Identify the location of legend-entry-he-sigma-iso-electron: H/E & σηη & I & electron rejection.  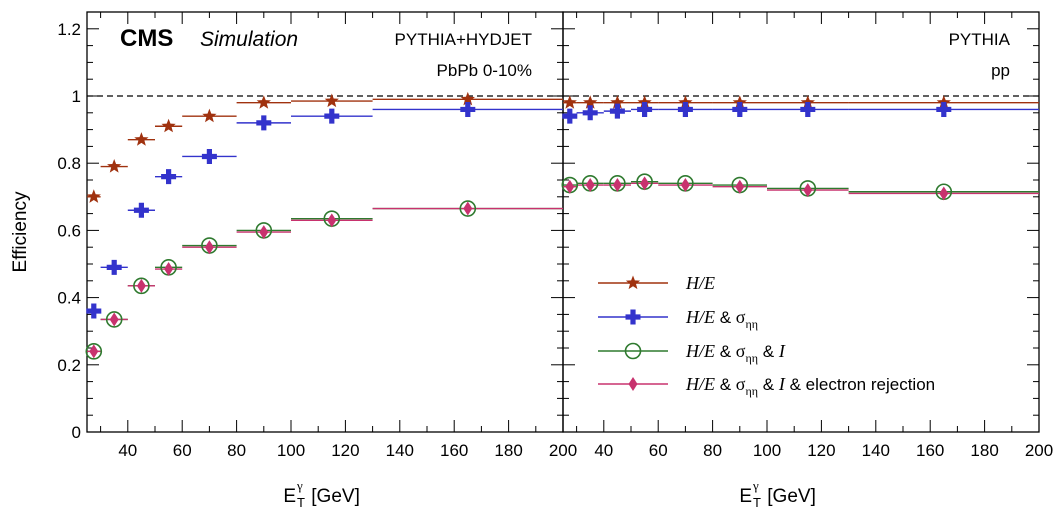
(766, 386).